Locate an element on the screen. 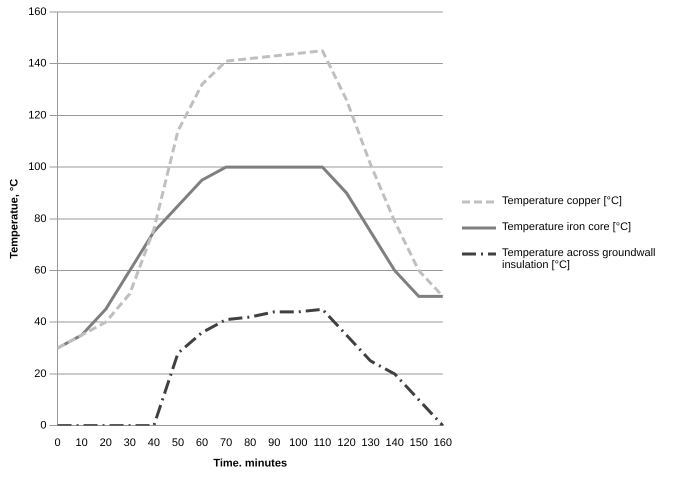 This screenshot has height=478, width=682. x-tick-label: 90 is located at coordinates (274, 443).